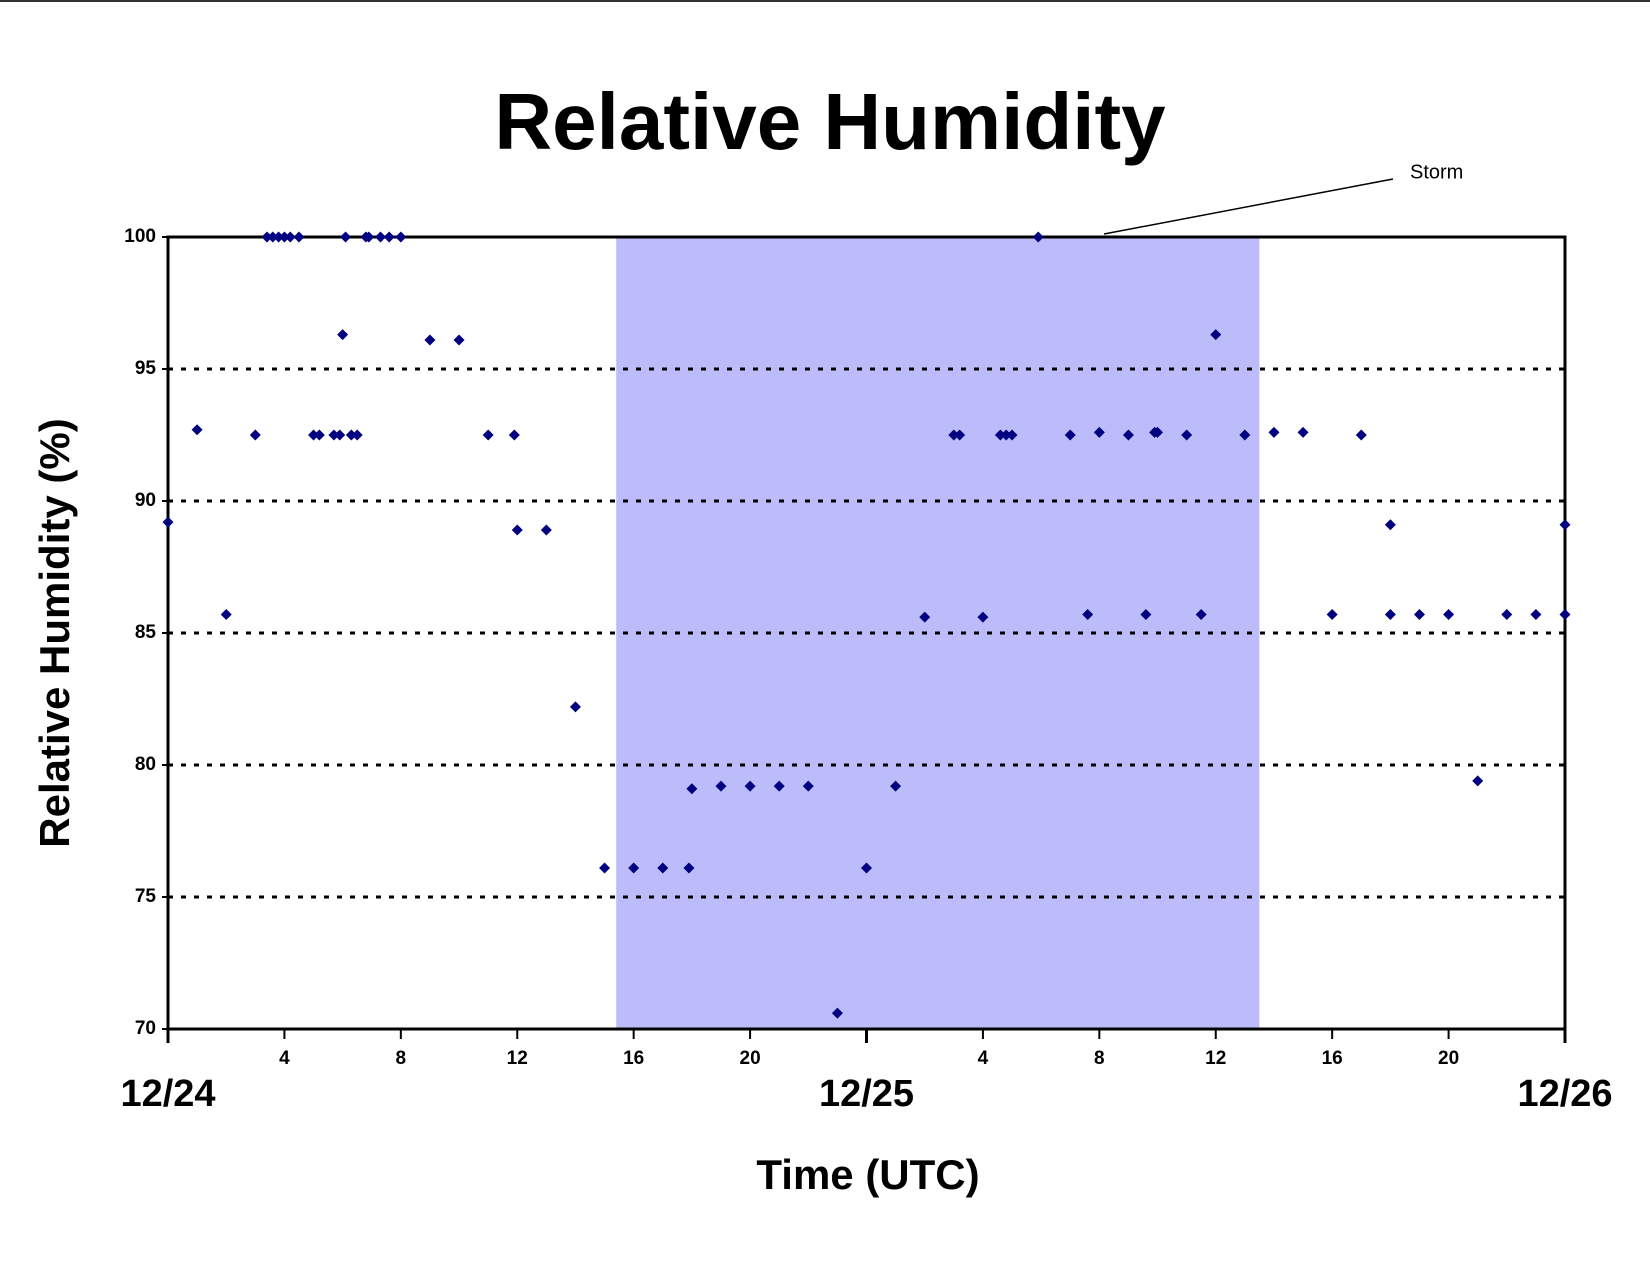 This screenshot has height=1275, width=1650. What do you see at coordinates (146, 896) in the screenshot?
I see `y-tick-label: 75` at bounding box center [146, 896].